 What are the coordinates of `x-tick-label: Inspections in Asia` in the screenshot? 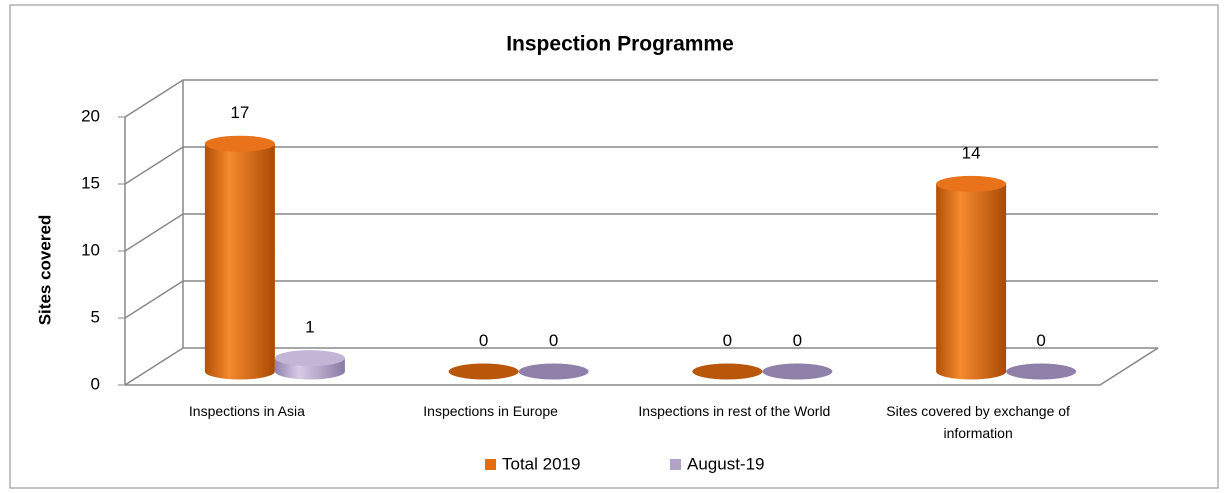 It's located at (246, 411).